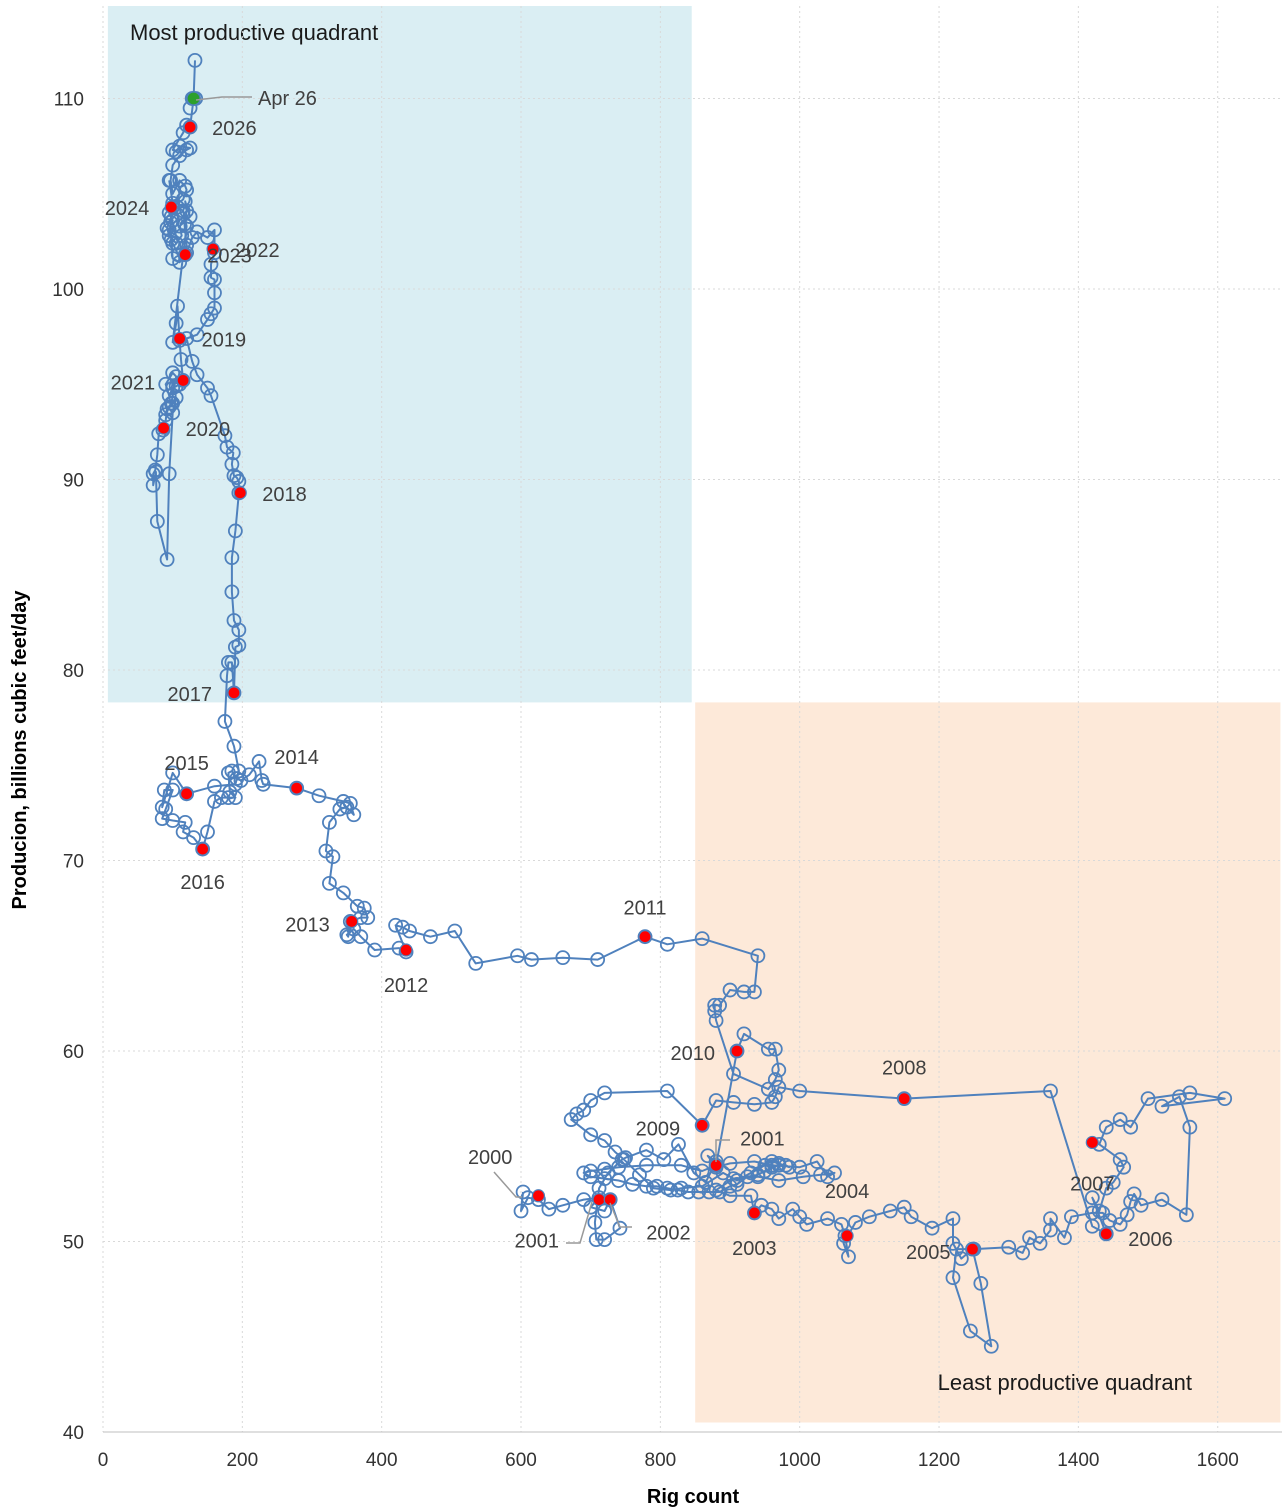  I want to click on y-tick-label: 110, so click(69, 100).